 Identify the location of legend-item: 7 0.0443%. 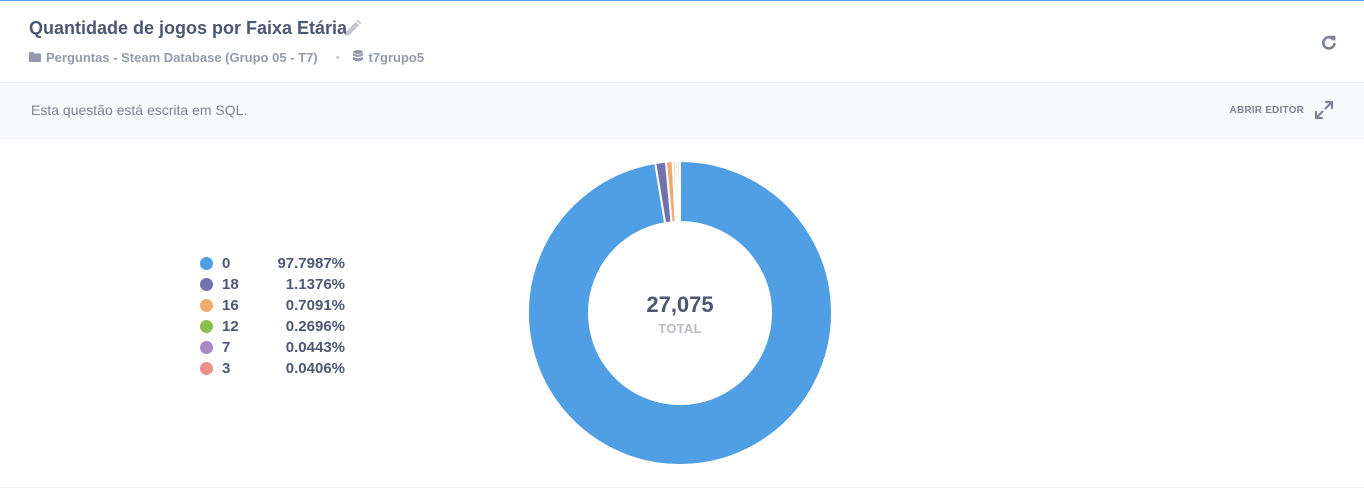
(272, 347).